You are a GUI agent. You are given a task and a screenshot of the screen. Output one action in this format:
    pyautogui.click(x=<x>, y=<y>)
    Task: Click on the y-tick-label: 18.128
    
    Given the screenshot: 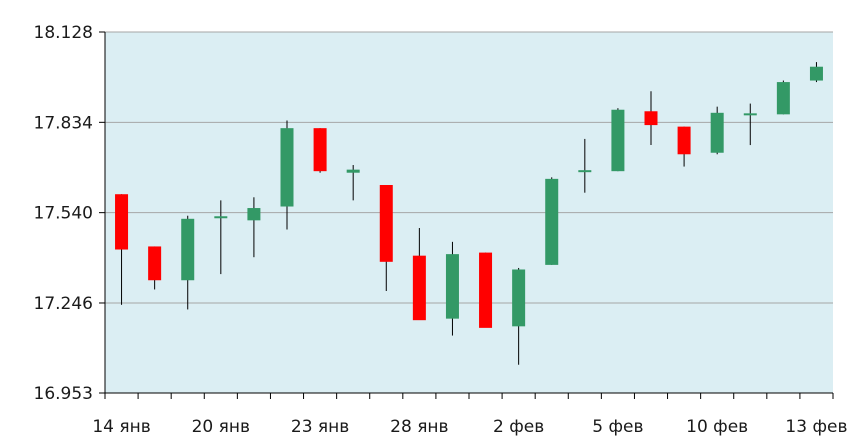 What is the action you would take?
    pyautogui.click(x=63, y=33)
    